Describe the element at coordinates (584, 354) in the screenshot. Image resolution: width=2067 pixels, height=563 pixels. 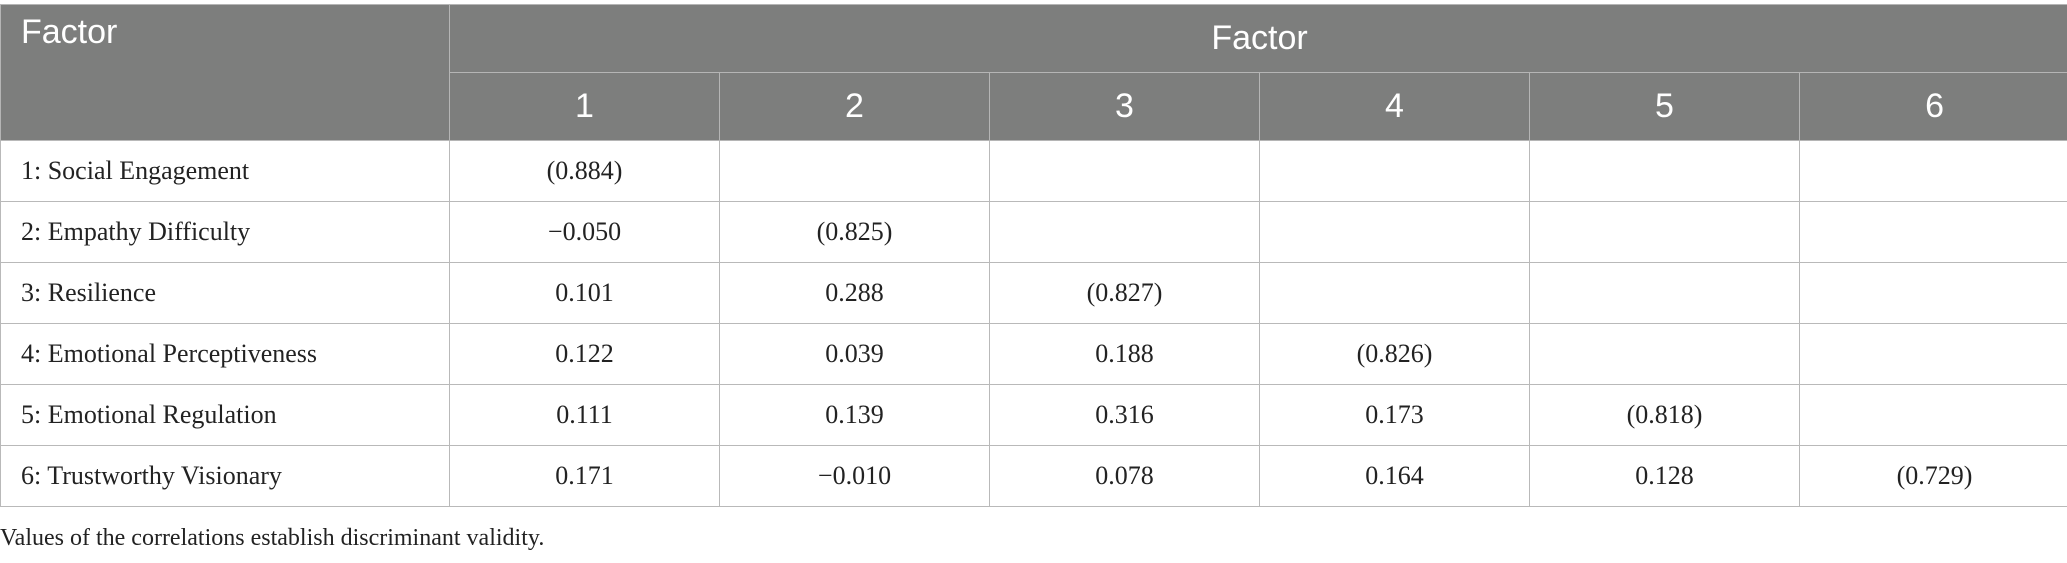
I see `table-cell: 0.122` at that location.